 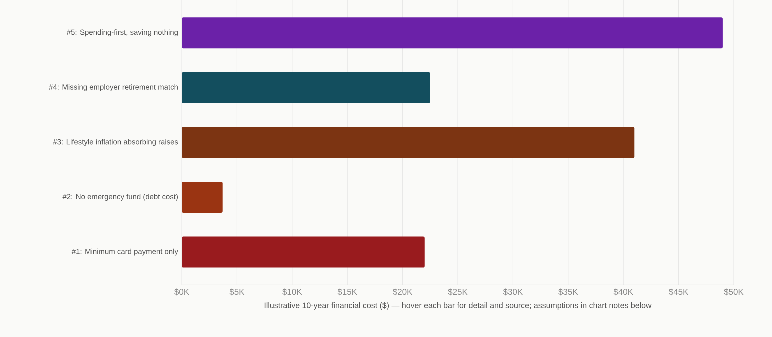 What do you see at coordinates (679, 292) in the screenshot?
I see `x-tick-label: $45K` at bounding box center [679, 292].